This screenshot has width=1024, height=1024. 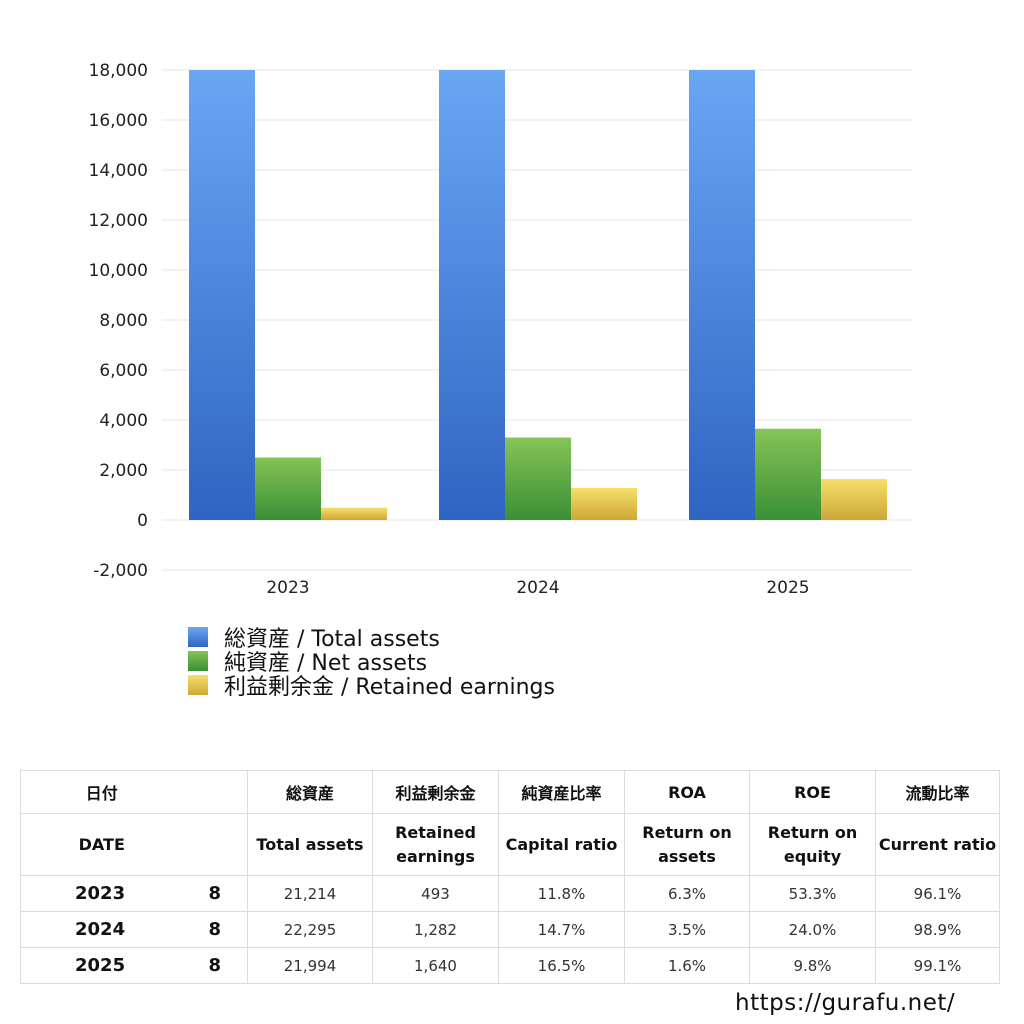 I want to click on col-header-total-assets-jp: 総資産, so click(x=310, y=792).